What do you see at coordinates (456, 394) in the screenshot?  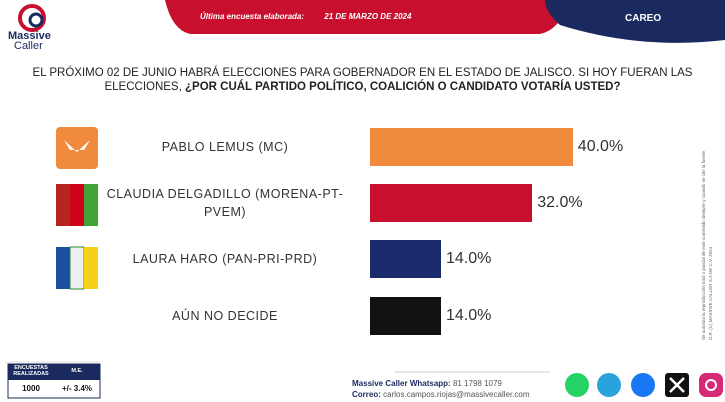 I see `email: carlos.campos.riojas@massivecaller.com` at bounding box center [456, 394].